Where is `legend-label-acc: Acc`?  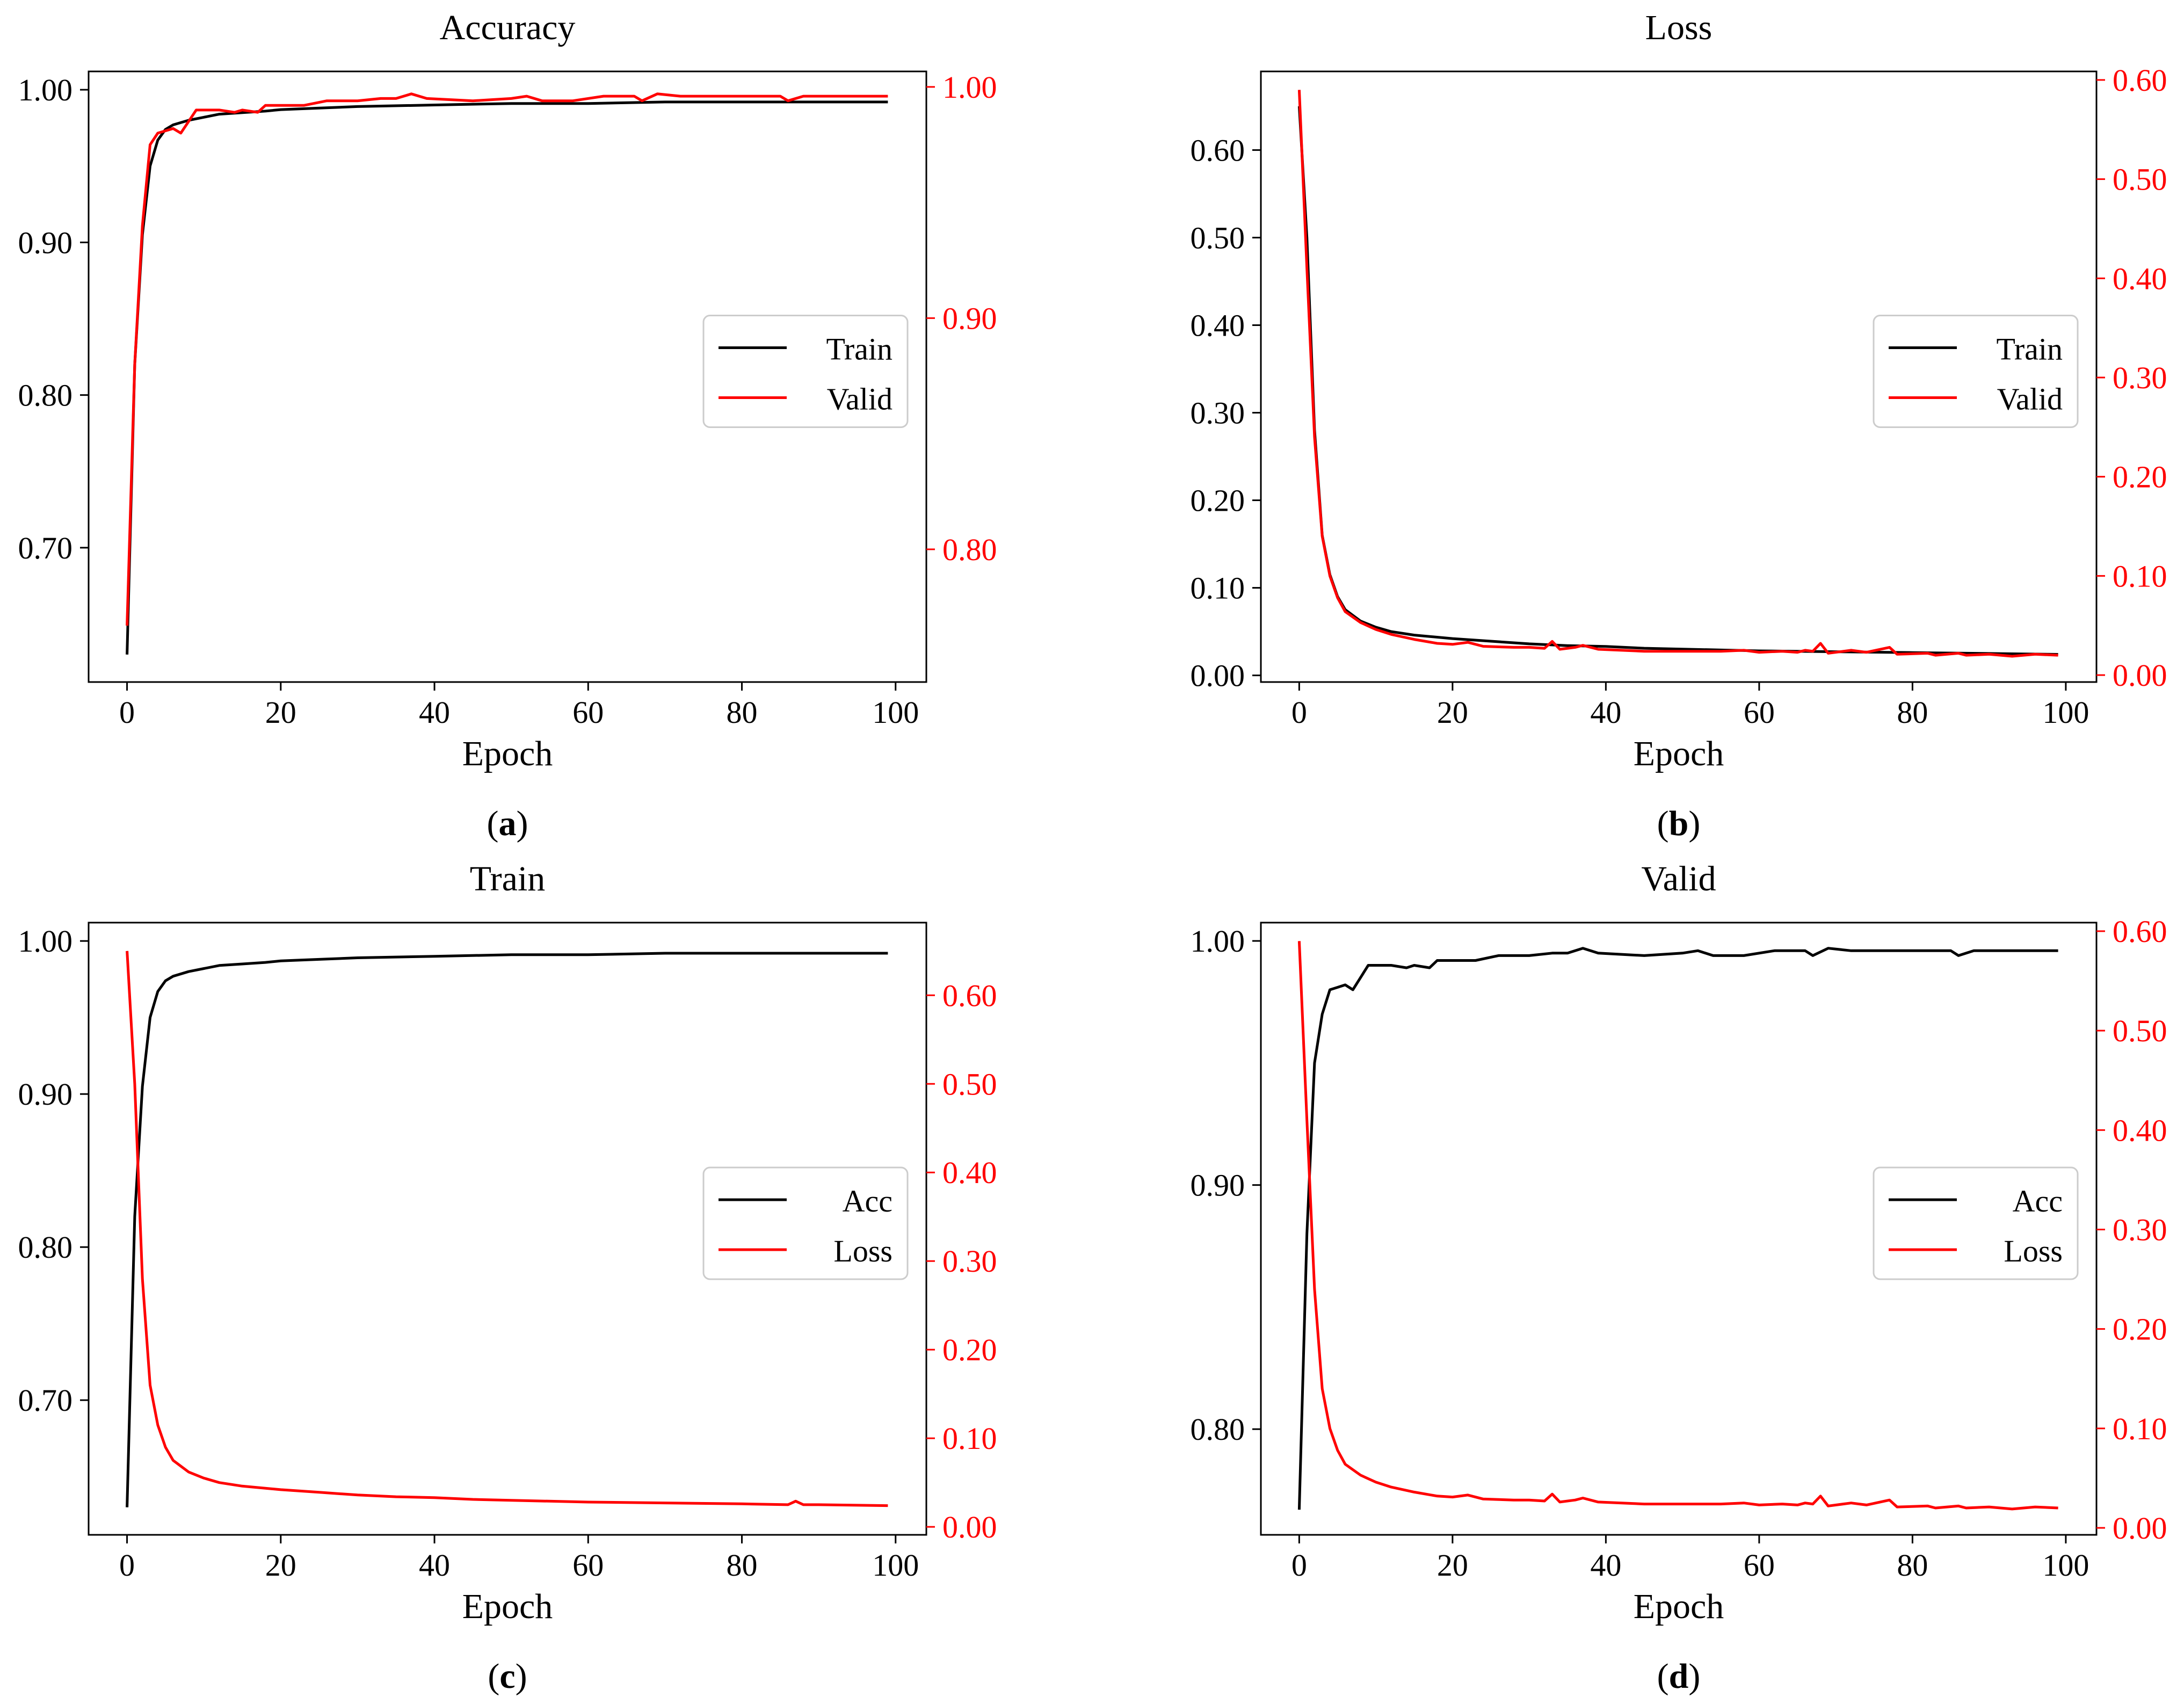
legend-label-acc: Acc is located at coordinates (868, 1201).